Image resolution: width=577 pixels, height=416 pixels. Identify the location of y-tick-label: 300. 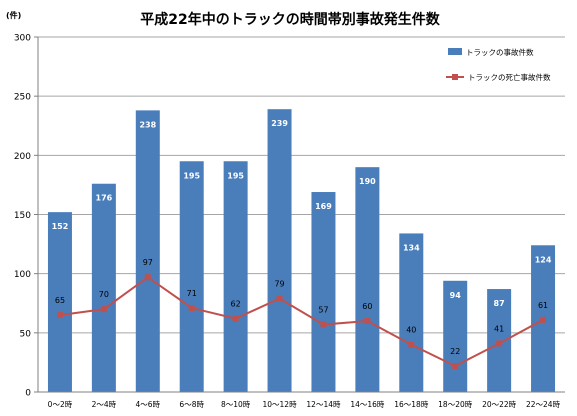
(22, 39).